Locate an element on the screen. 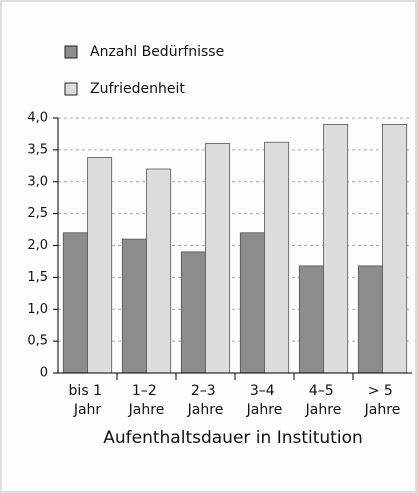 This screenshot has height=493, width=417. x-tick-label: 3–4 Jahre is located at coordinates (264, 400).